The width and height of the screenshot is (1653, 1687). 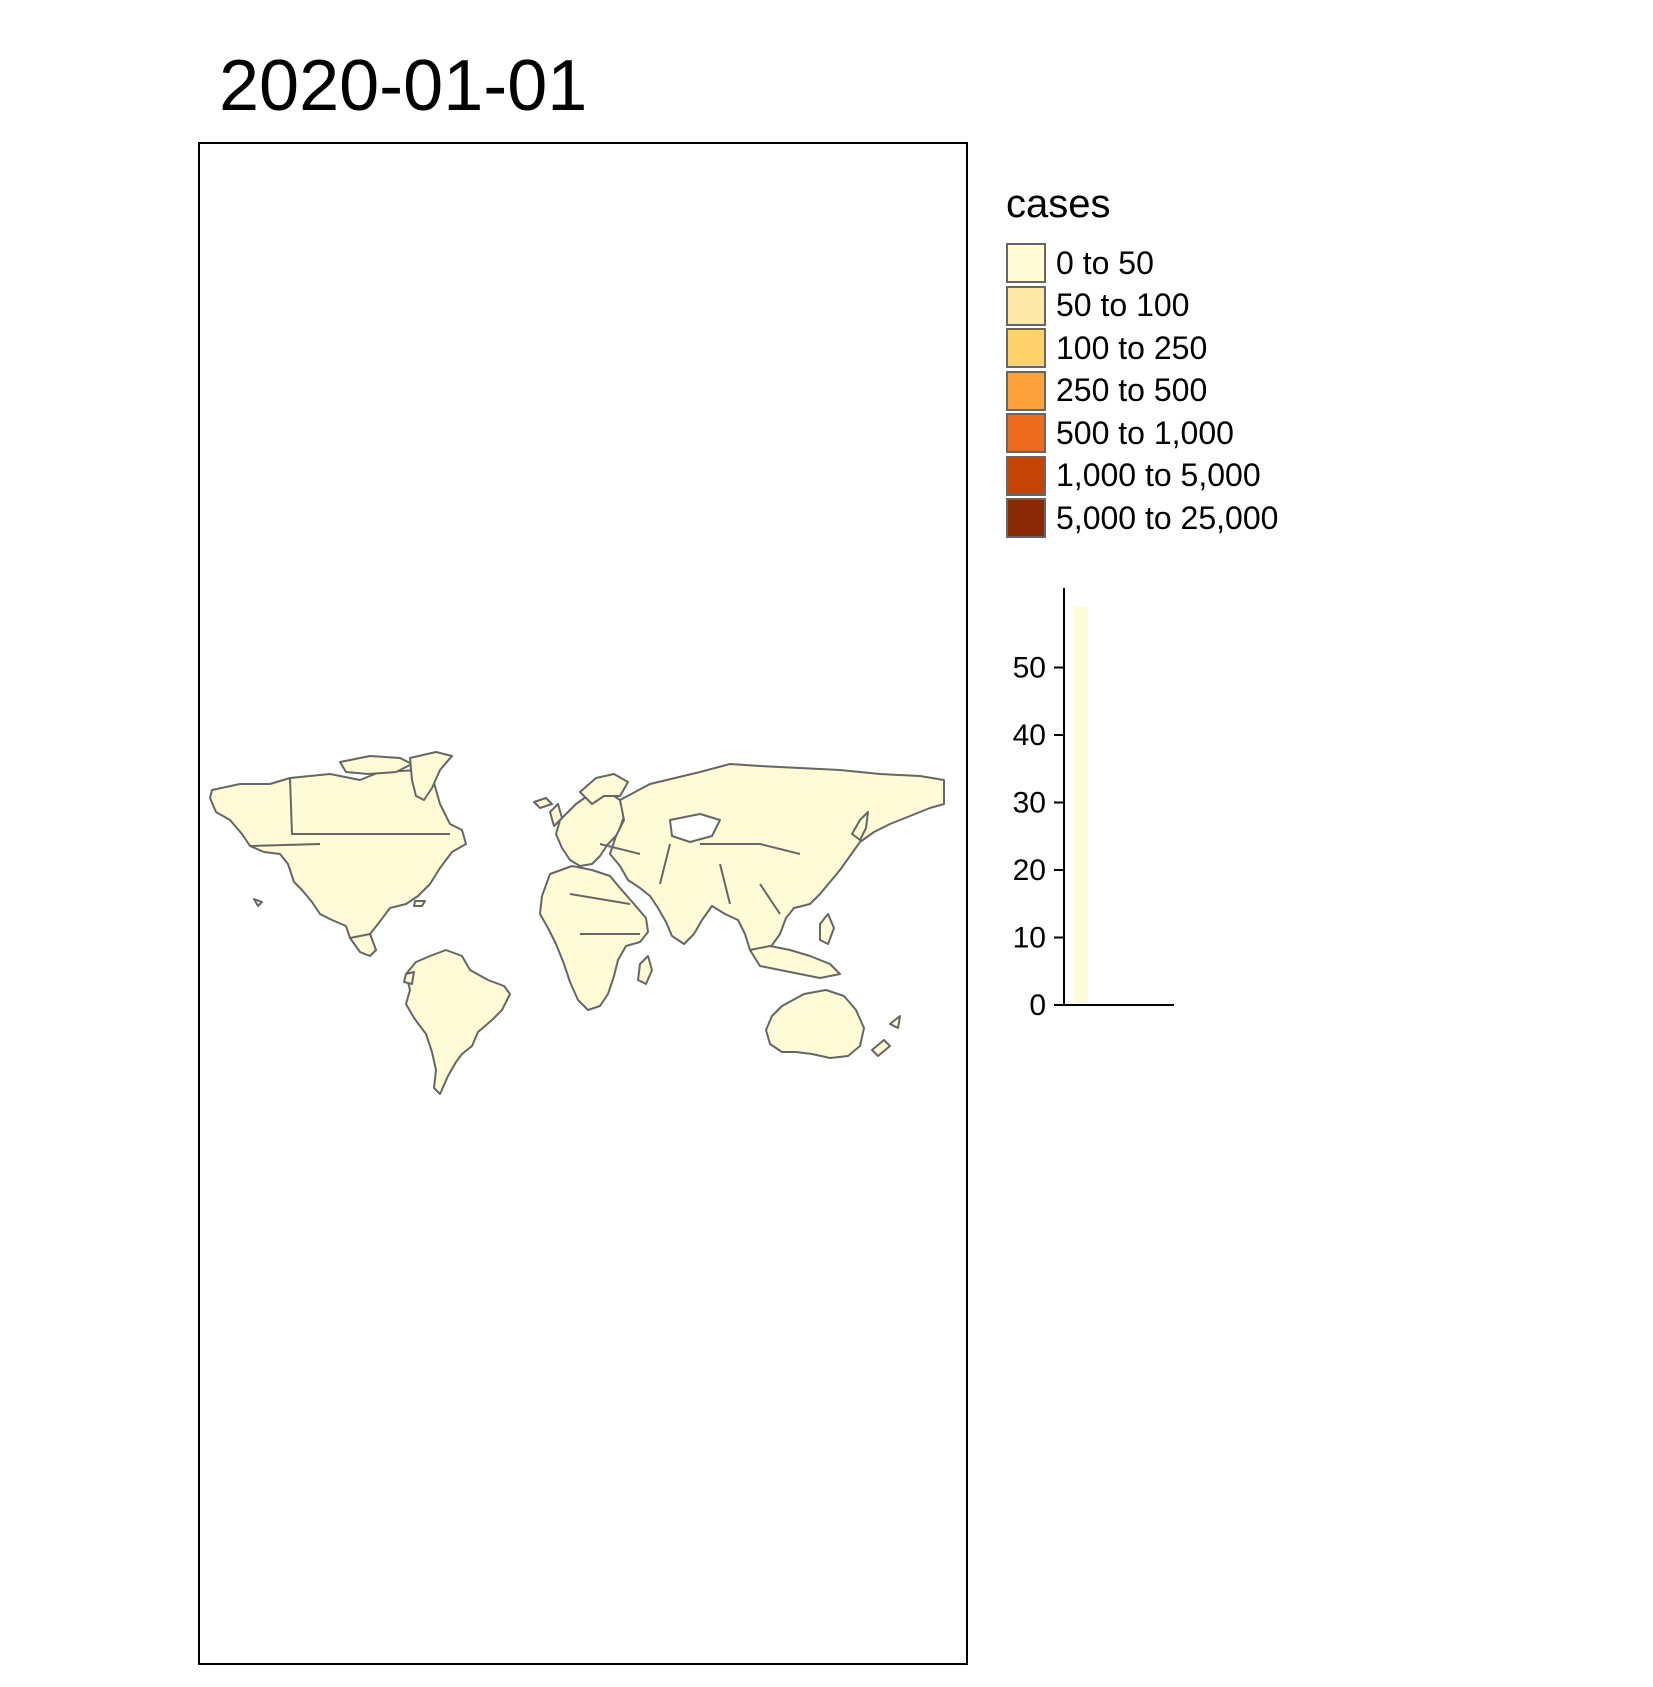 I want to click on world-map, so click(x=577, y=923).